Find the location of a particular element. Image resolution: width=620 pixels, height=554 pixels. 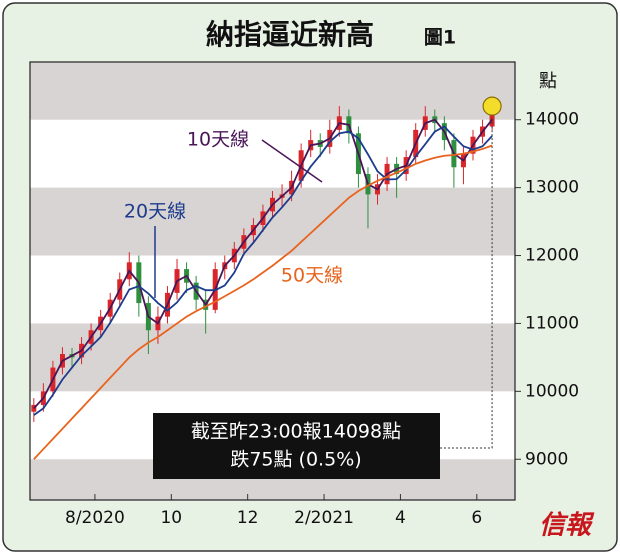

series-label: 20天線 is located at coordinates (155, 212).